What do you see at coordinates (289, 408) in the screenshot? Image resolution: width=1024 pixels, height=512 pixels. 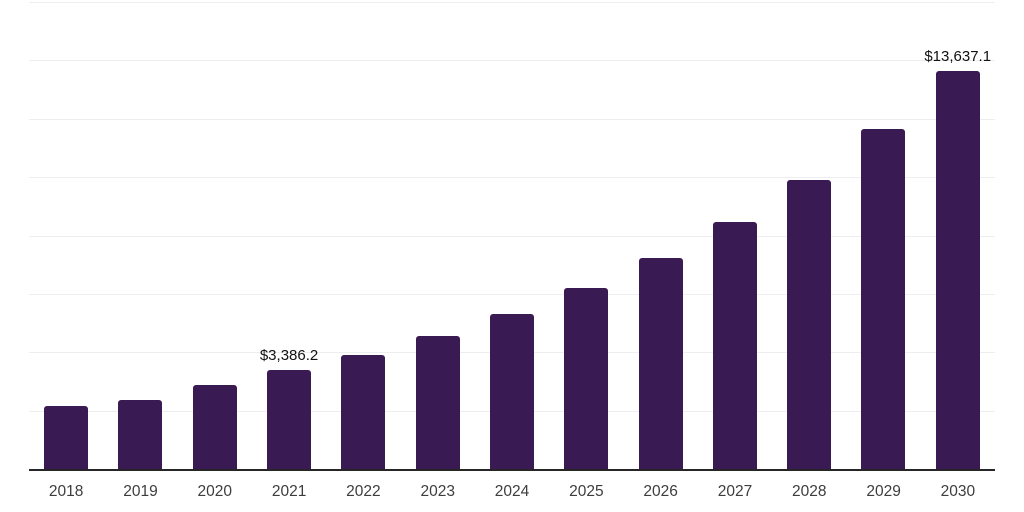 I see `bar-2021: $3,386.2` at bounding box center [289, 408].